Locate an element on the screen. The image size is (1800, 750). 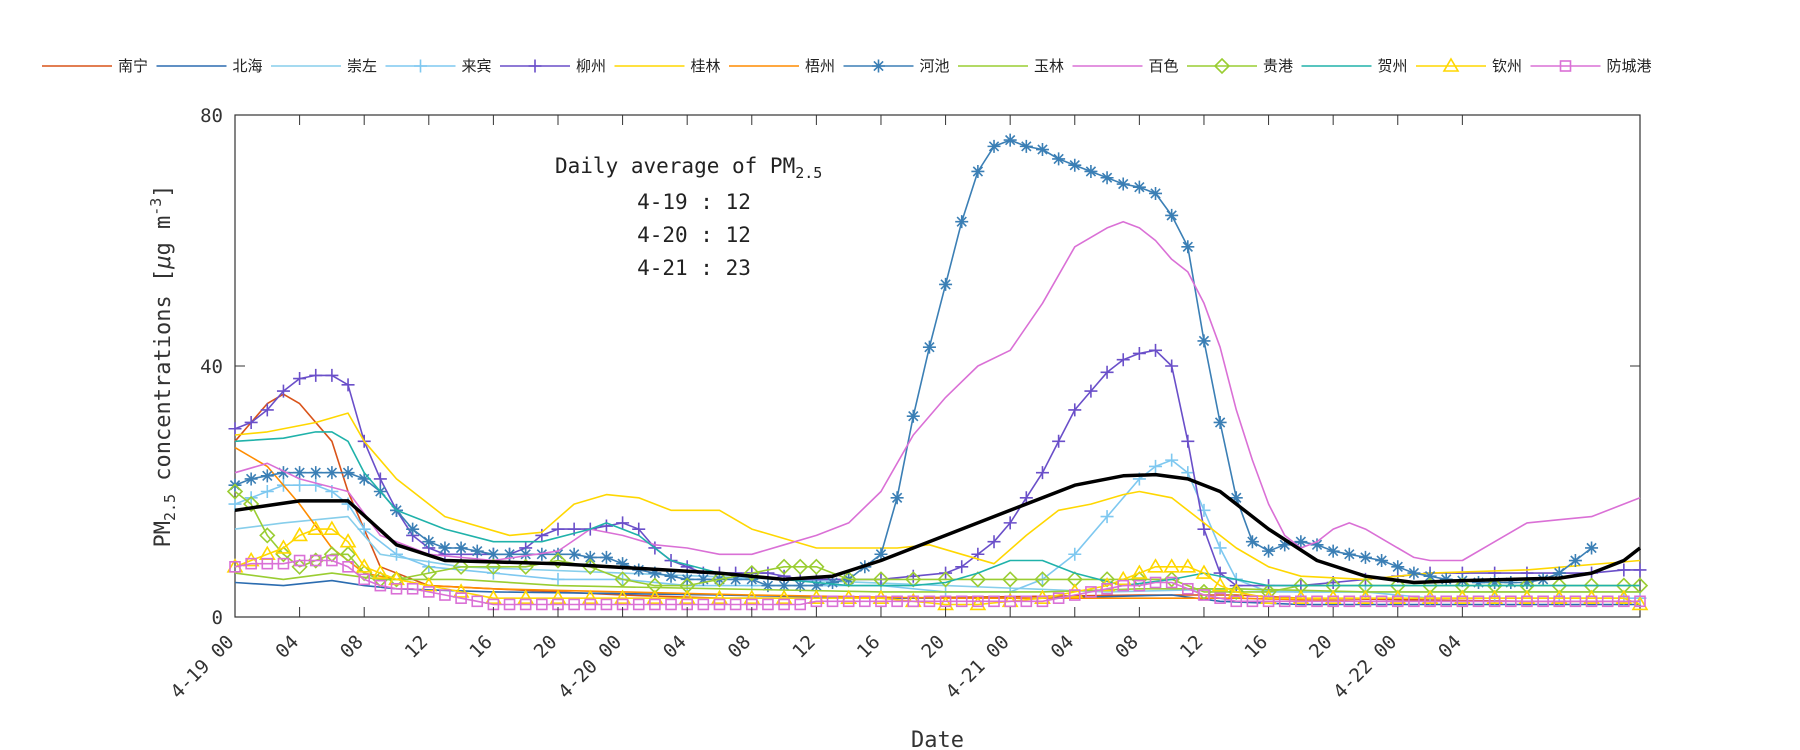
x-tick-label: 4-21 00 is located at coordinates (978, 667).